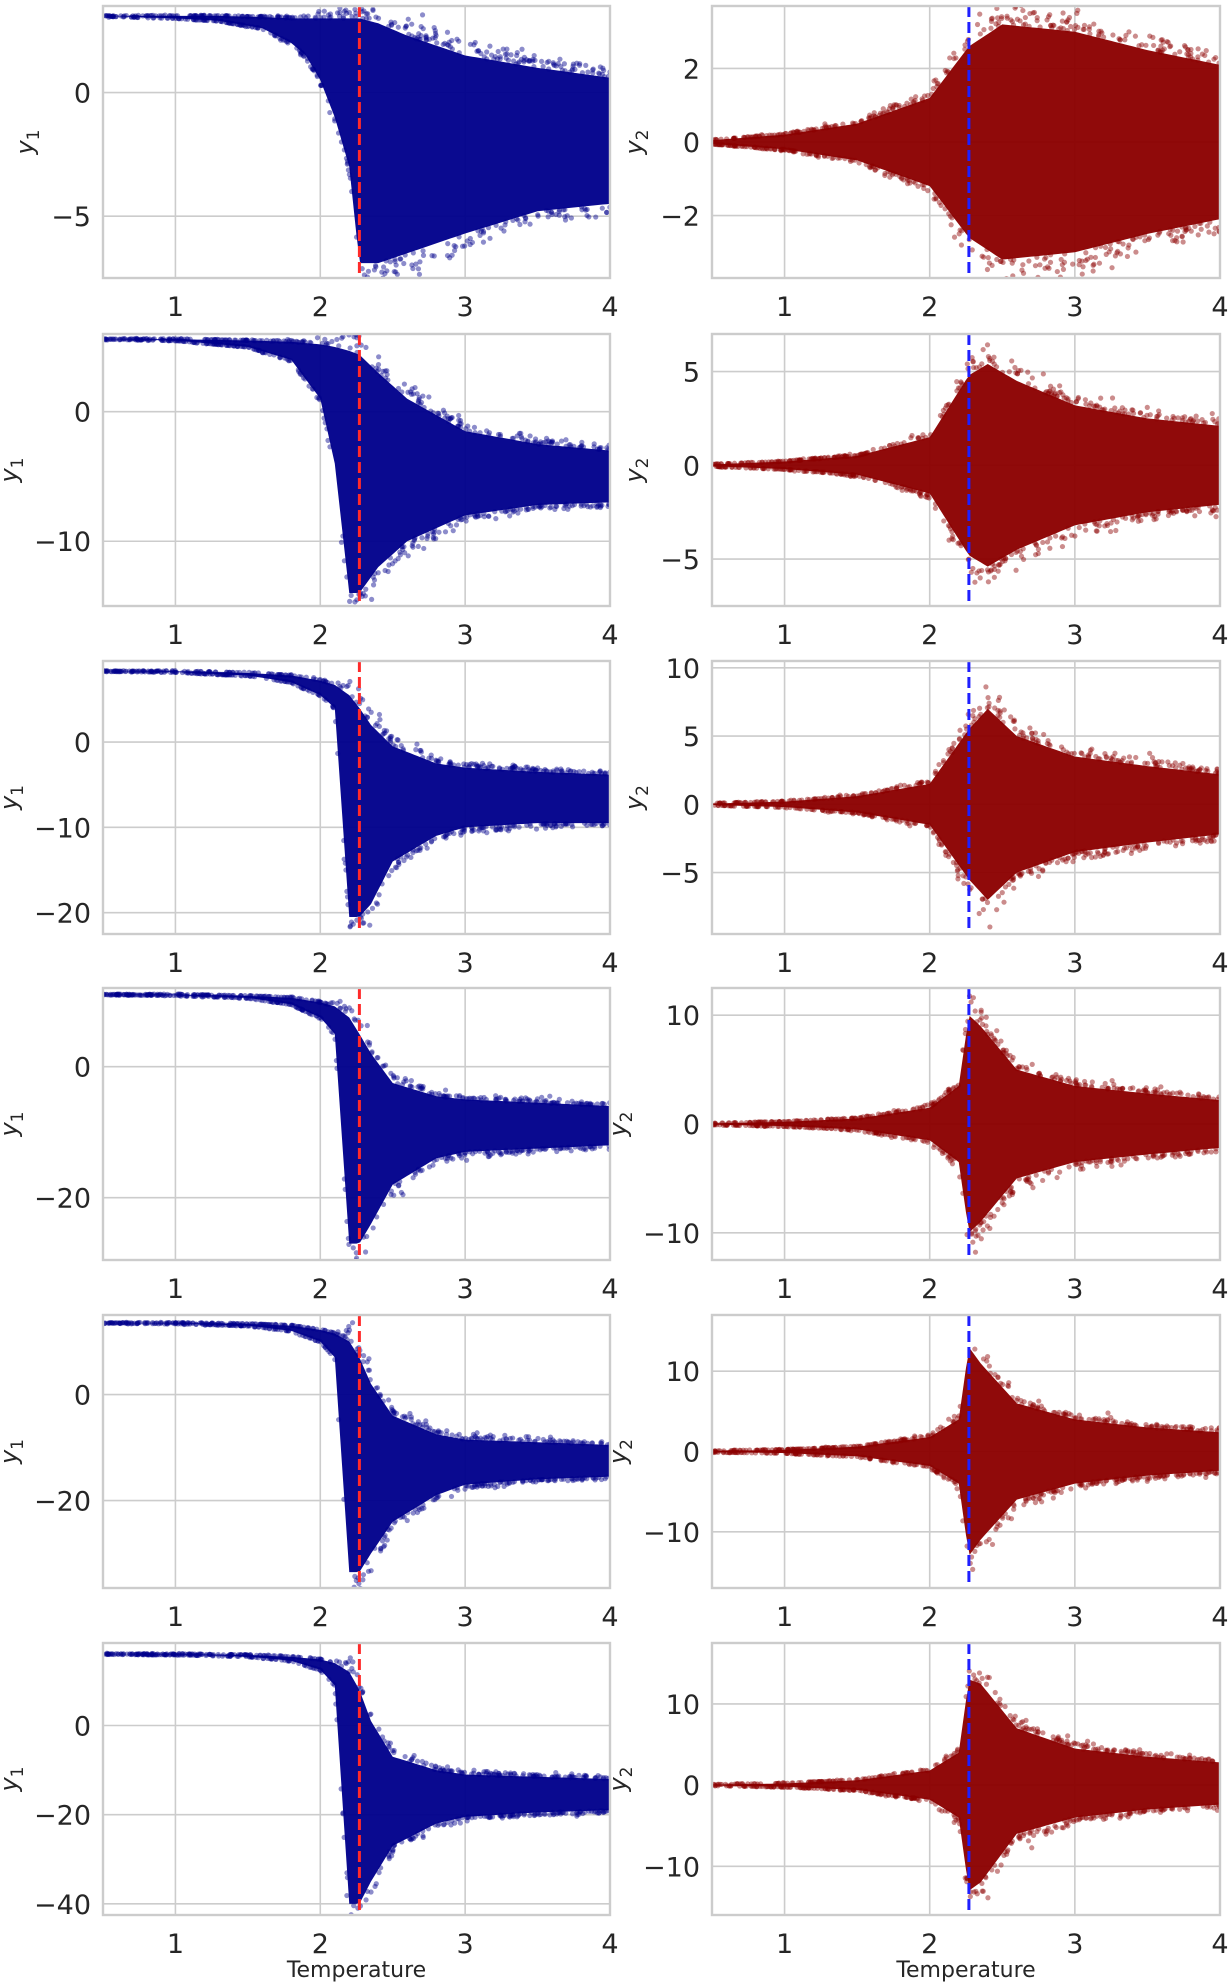 This screenshot has height=1987, width=1232. Describe the element at coordinates (356, 1124) in the screenshot. I see `axes-frame` at that location.